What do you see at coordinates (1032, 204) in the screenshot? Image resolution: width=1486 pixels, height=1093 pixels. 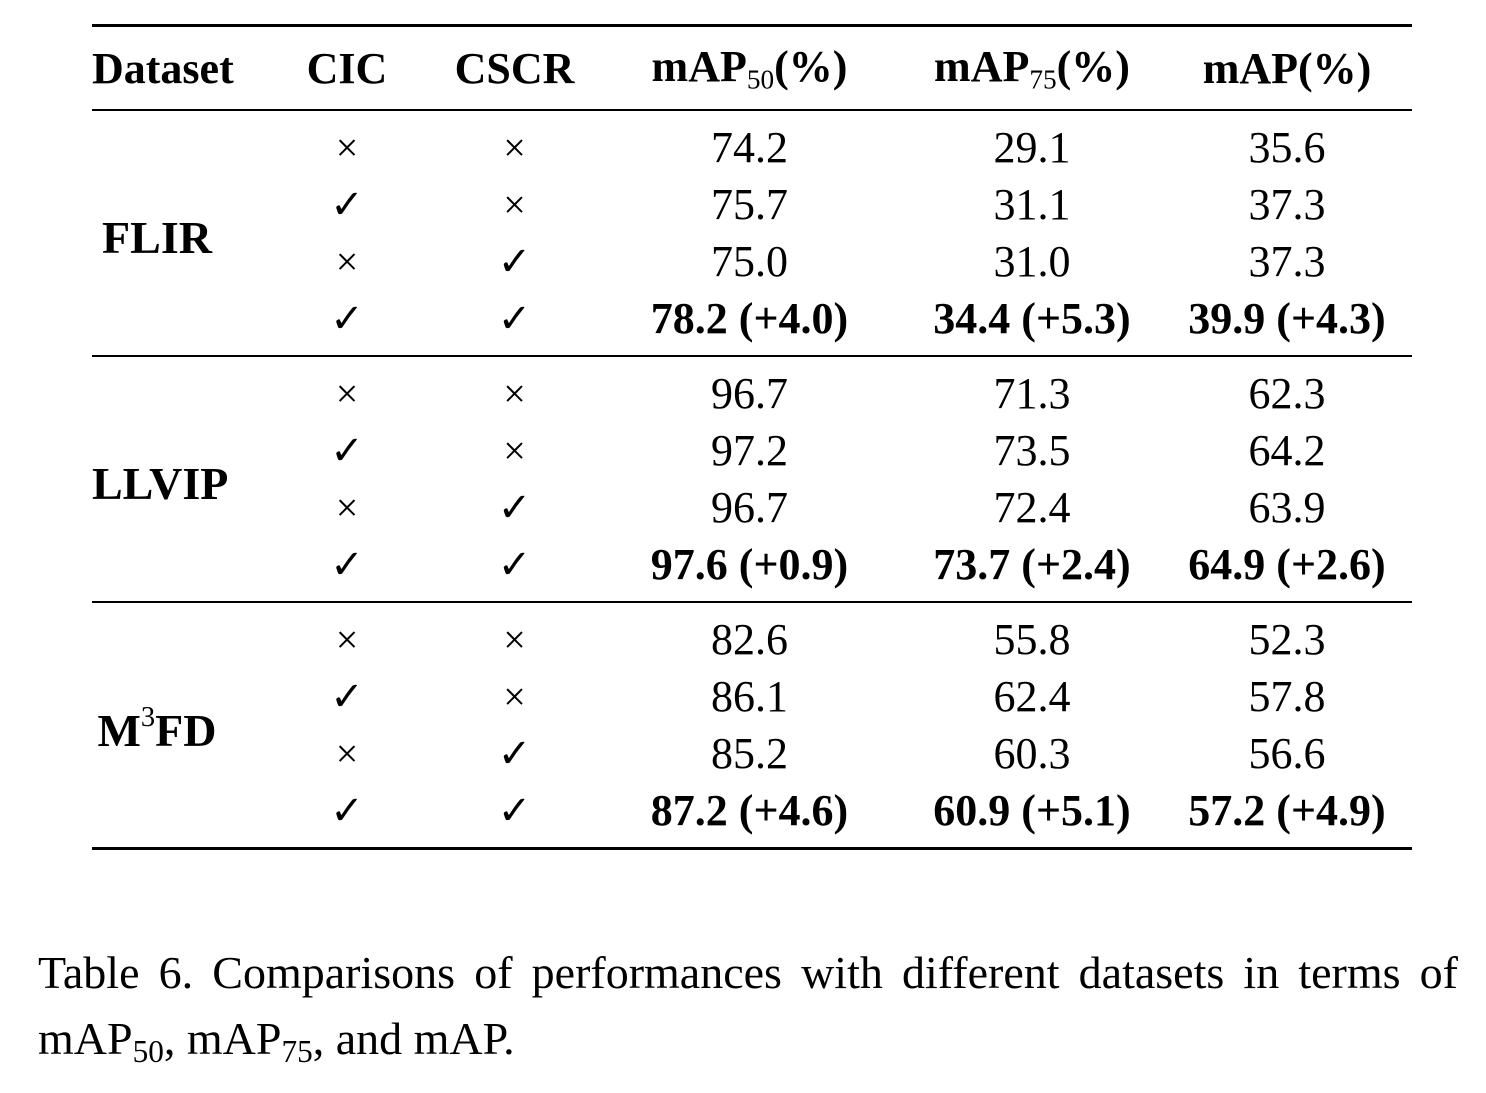 I see `map75-cell: 31.1` at bounding box center [1032, 204].